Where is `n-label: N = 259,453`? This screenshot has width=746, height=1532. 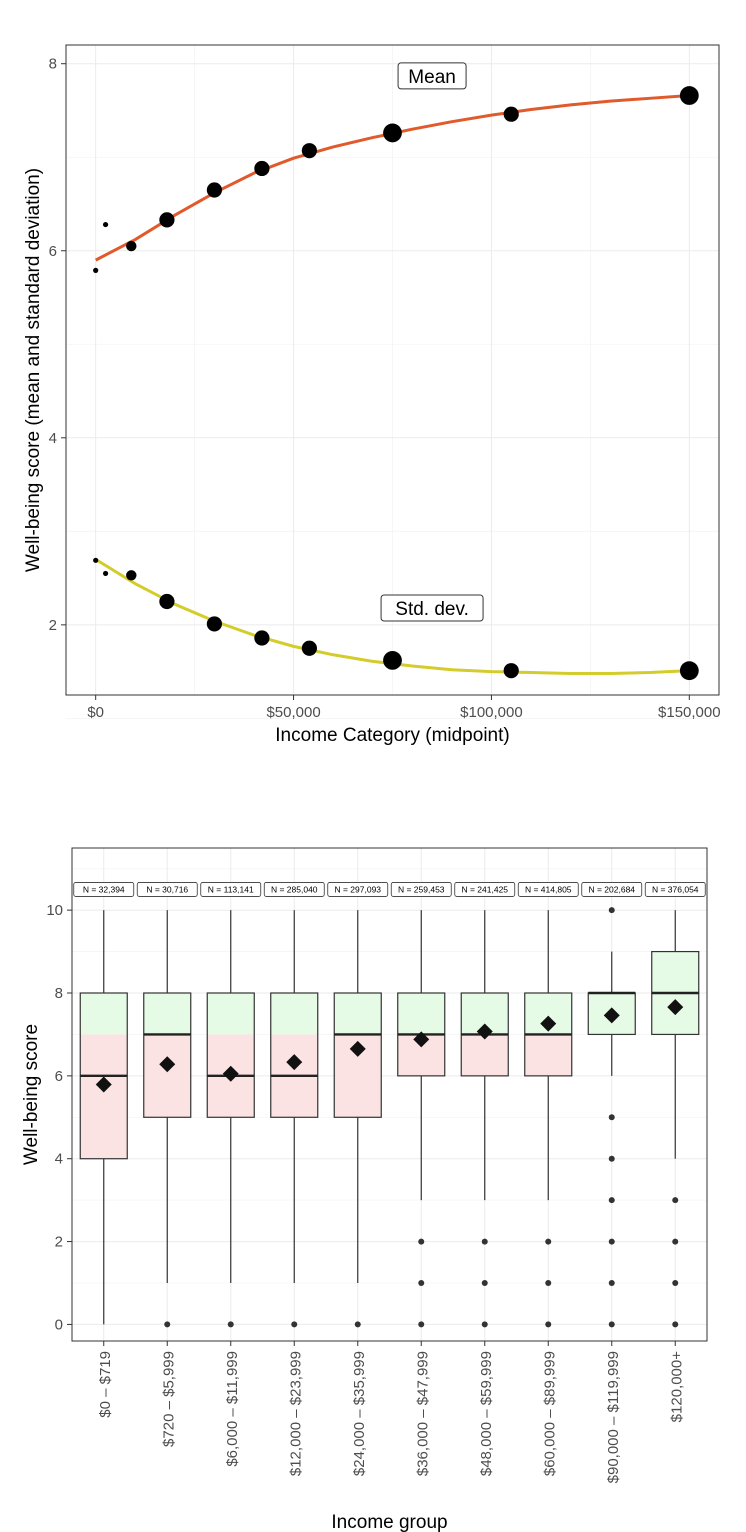
n-label: N = 259,453 is located at coordinates (421, 889).